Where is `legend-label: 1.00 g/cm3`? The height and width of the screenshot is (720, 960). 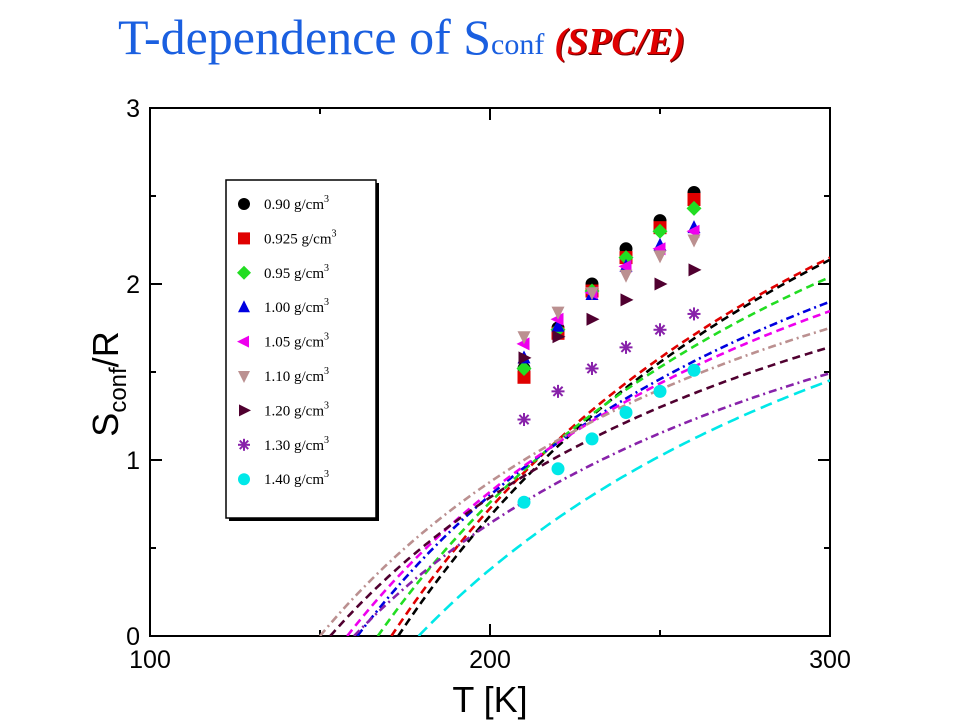 legend-label: 1.00 g/cm3 is located at coordinates (296, 306).